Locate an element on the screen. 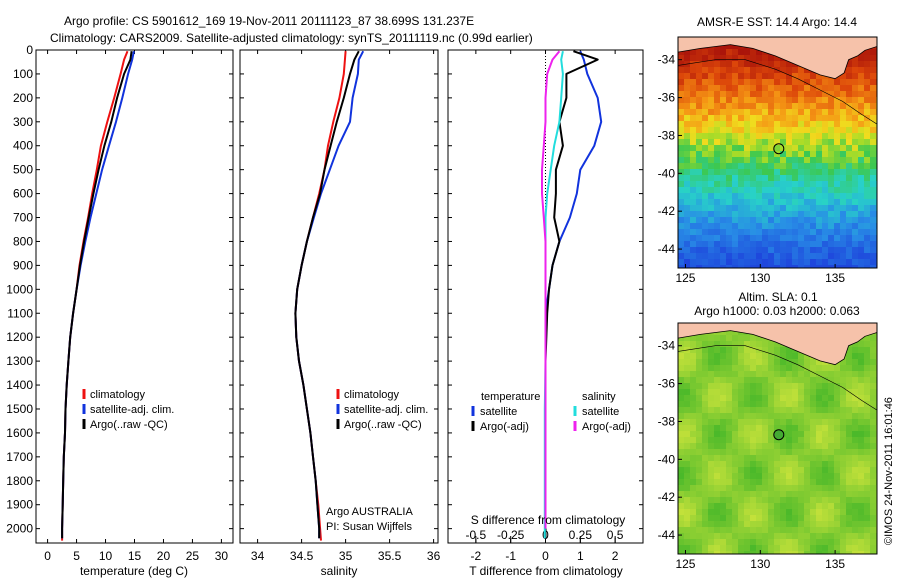  sla-map-title: Altim. SLA: 0.1 is located at coordinates (778, 297).